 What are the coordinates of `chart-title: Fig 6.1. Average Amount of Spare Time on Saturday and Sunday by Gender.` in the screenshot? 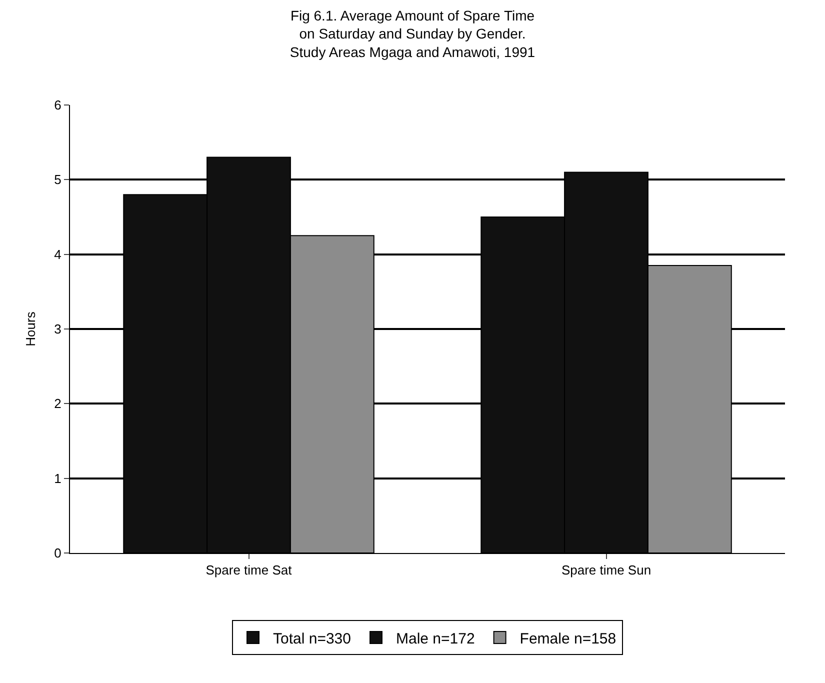 It's located at (412, 24).